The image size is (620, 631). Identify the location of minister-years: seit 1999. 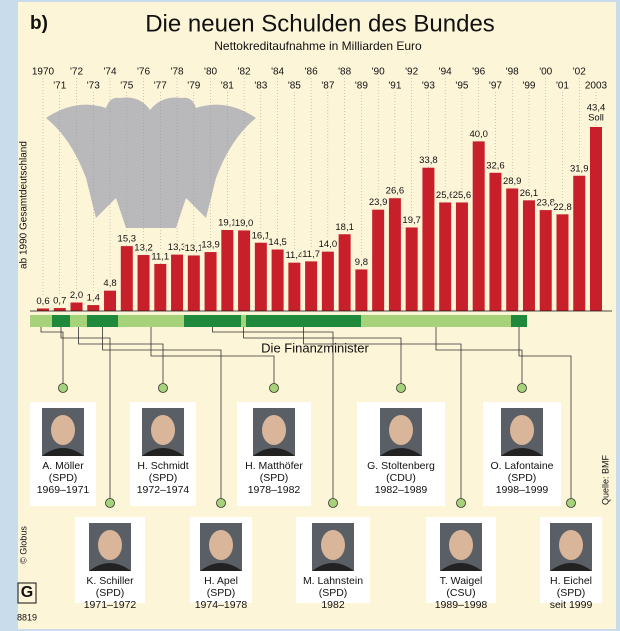
(571, 605).